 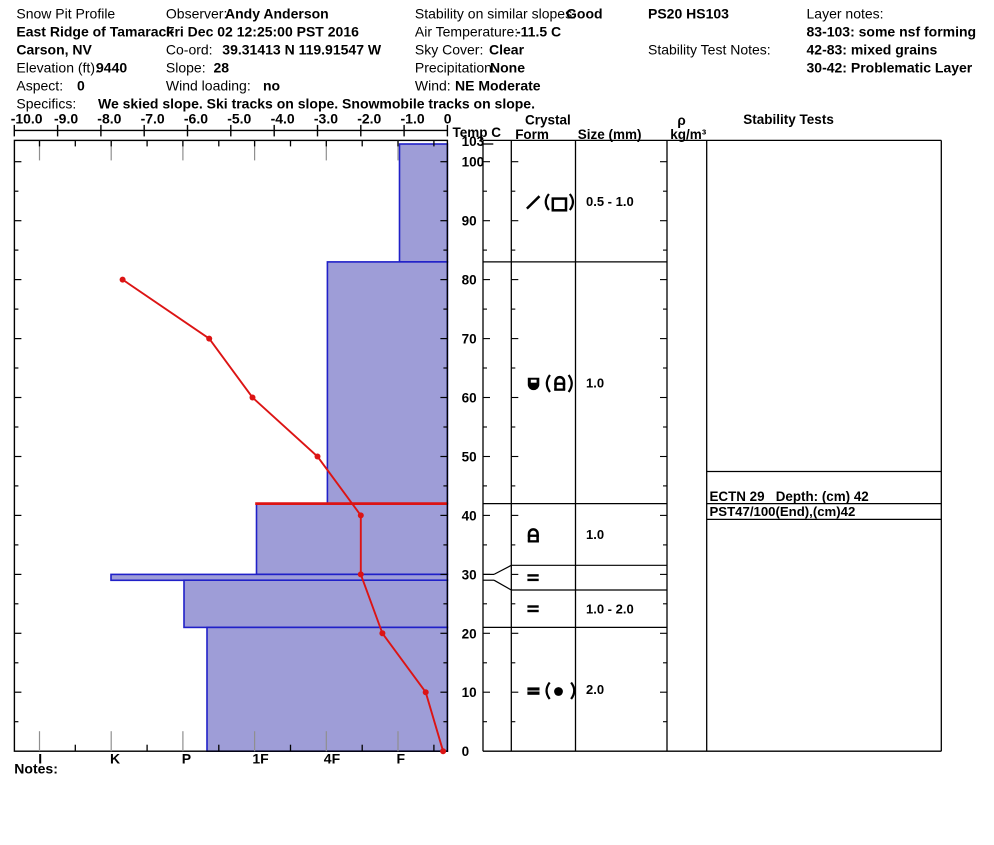 I want to click on svg-text: K, so click(x=115, y=759).